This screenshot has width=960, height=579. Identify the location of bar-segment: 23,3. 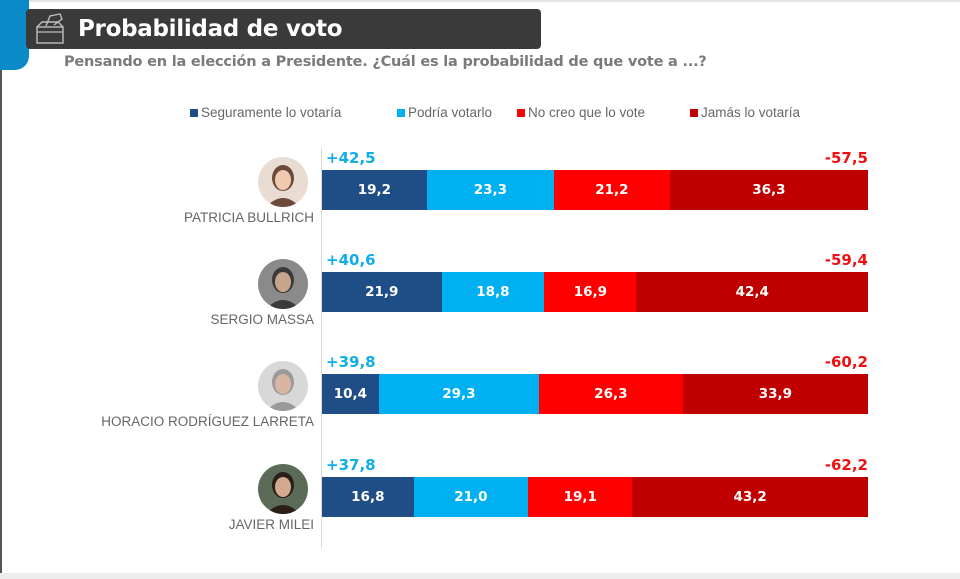
(490, 190).